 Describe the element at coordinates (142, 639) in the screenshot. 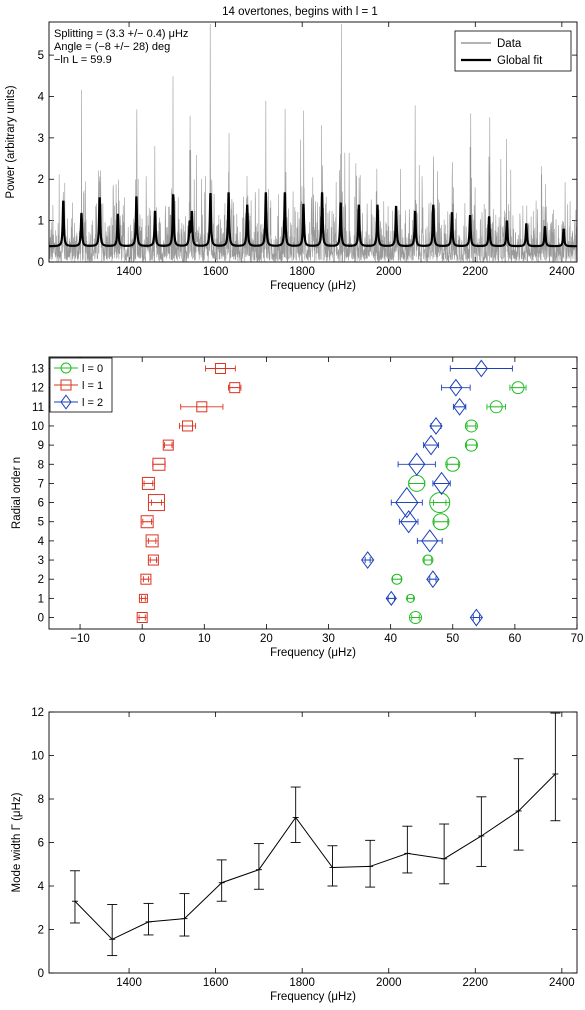

I see `x-tick-label: 0` at that location.